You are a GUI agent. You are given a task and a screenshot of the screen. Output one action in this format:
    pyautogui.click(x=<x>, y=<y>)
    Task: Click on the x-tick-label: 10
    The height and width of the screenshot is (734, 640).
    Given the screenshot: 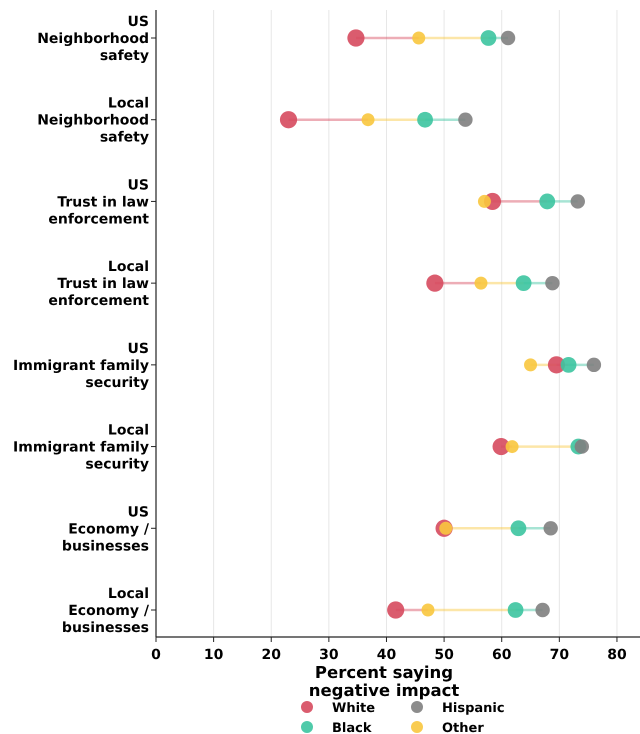 What is the action you would take?
    pyautogui.click(x=214, y=655)
    